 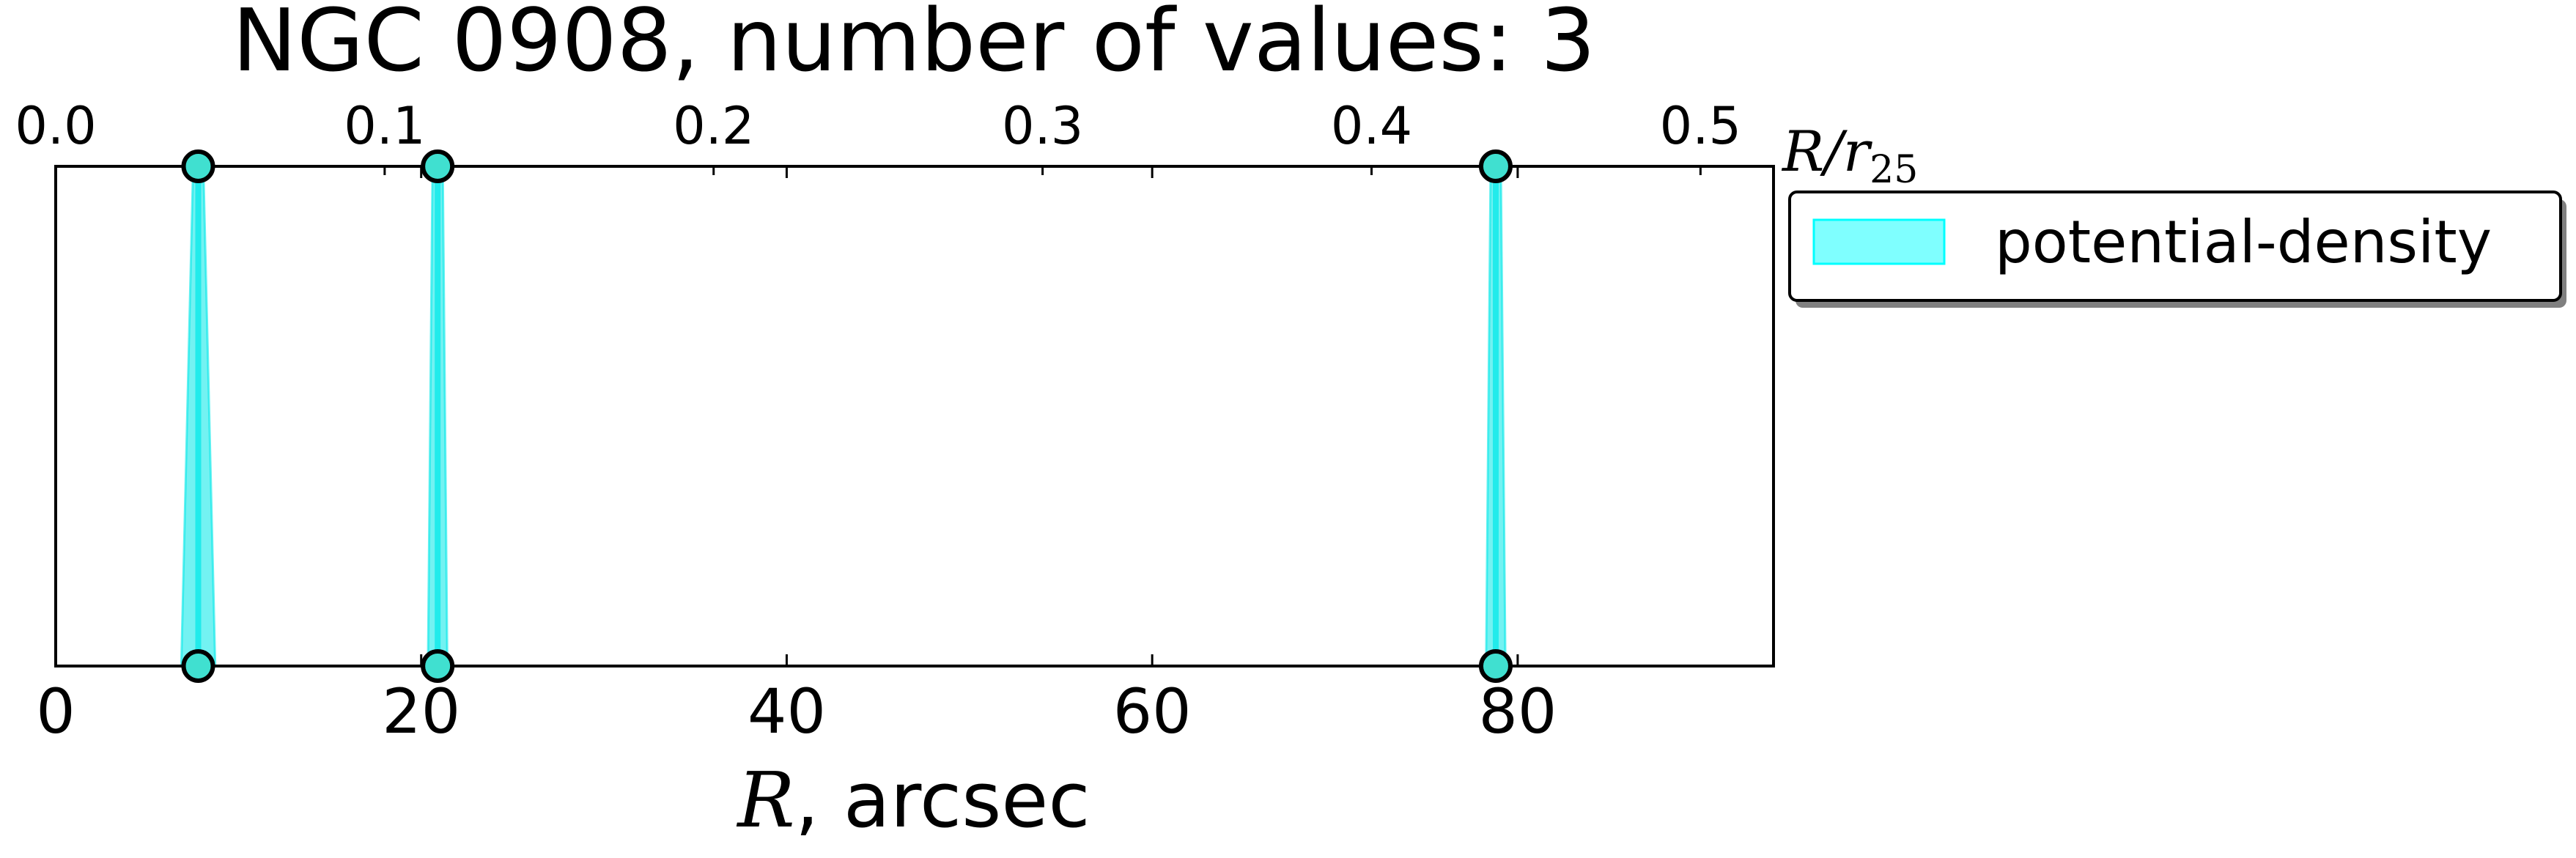 What do you see at coordinates (1042, 126) in the screenshot?
I see `top-x-tick-label: 0.3` at bounding box center [1042, 126].